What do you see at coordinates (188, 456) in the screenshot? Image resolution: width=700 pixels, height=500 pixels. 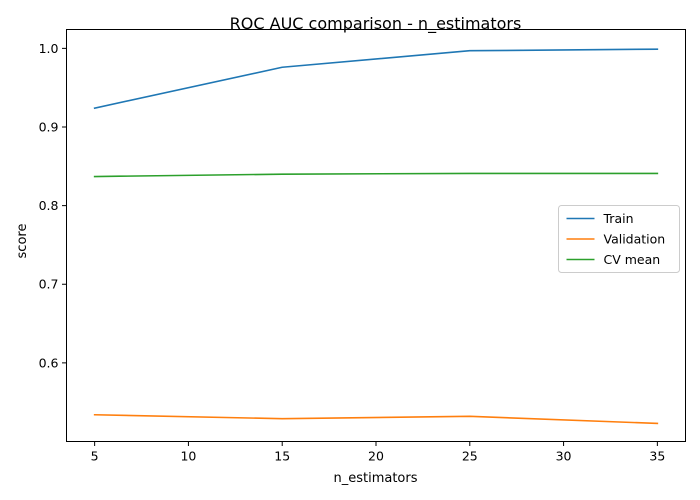 I see `x-tick-label: 10` at bounding box center [188, 456].